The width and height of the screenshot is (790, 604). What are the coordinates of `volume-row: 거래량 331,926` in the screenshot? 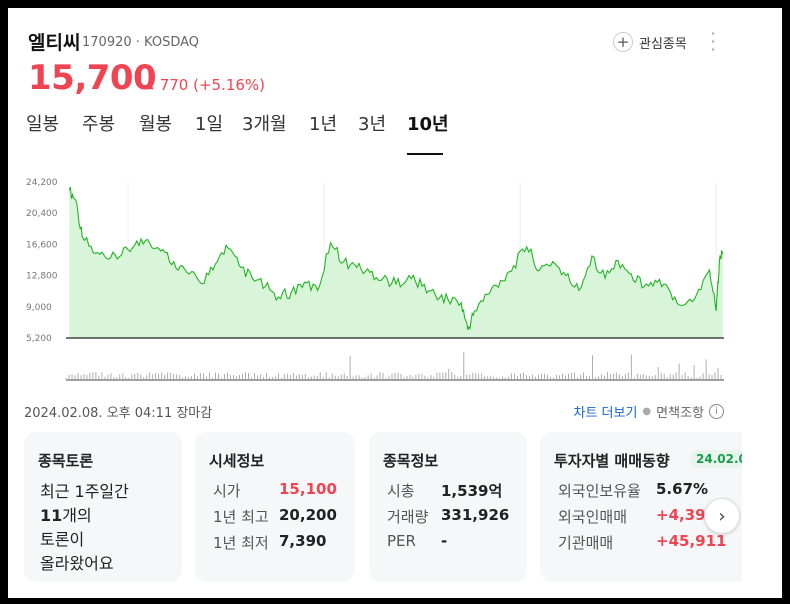 It's located at (448, 516).